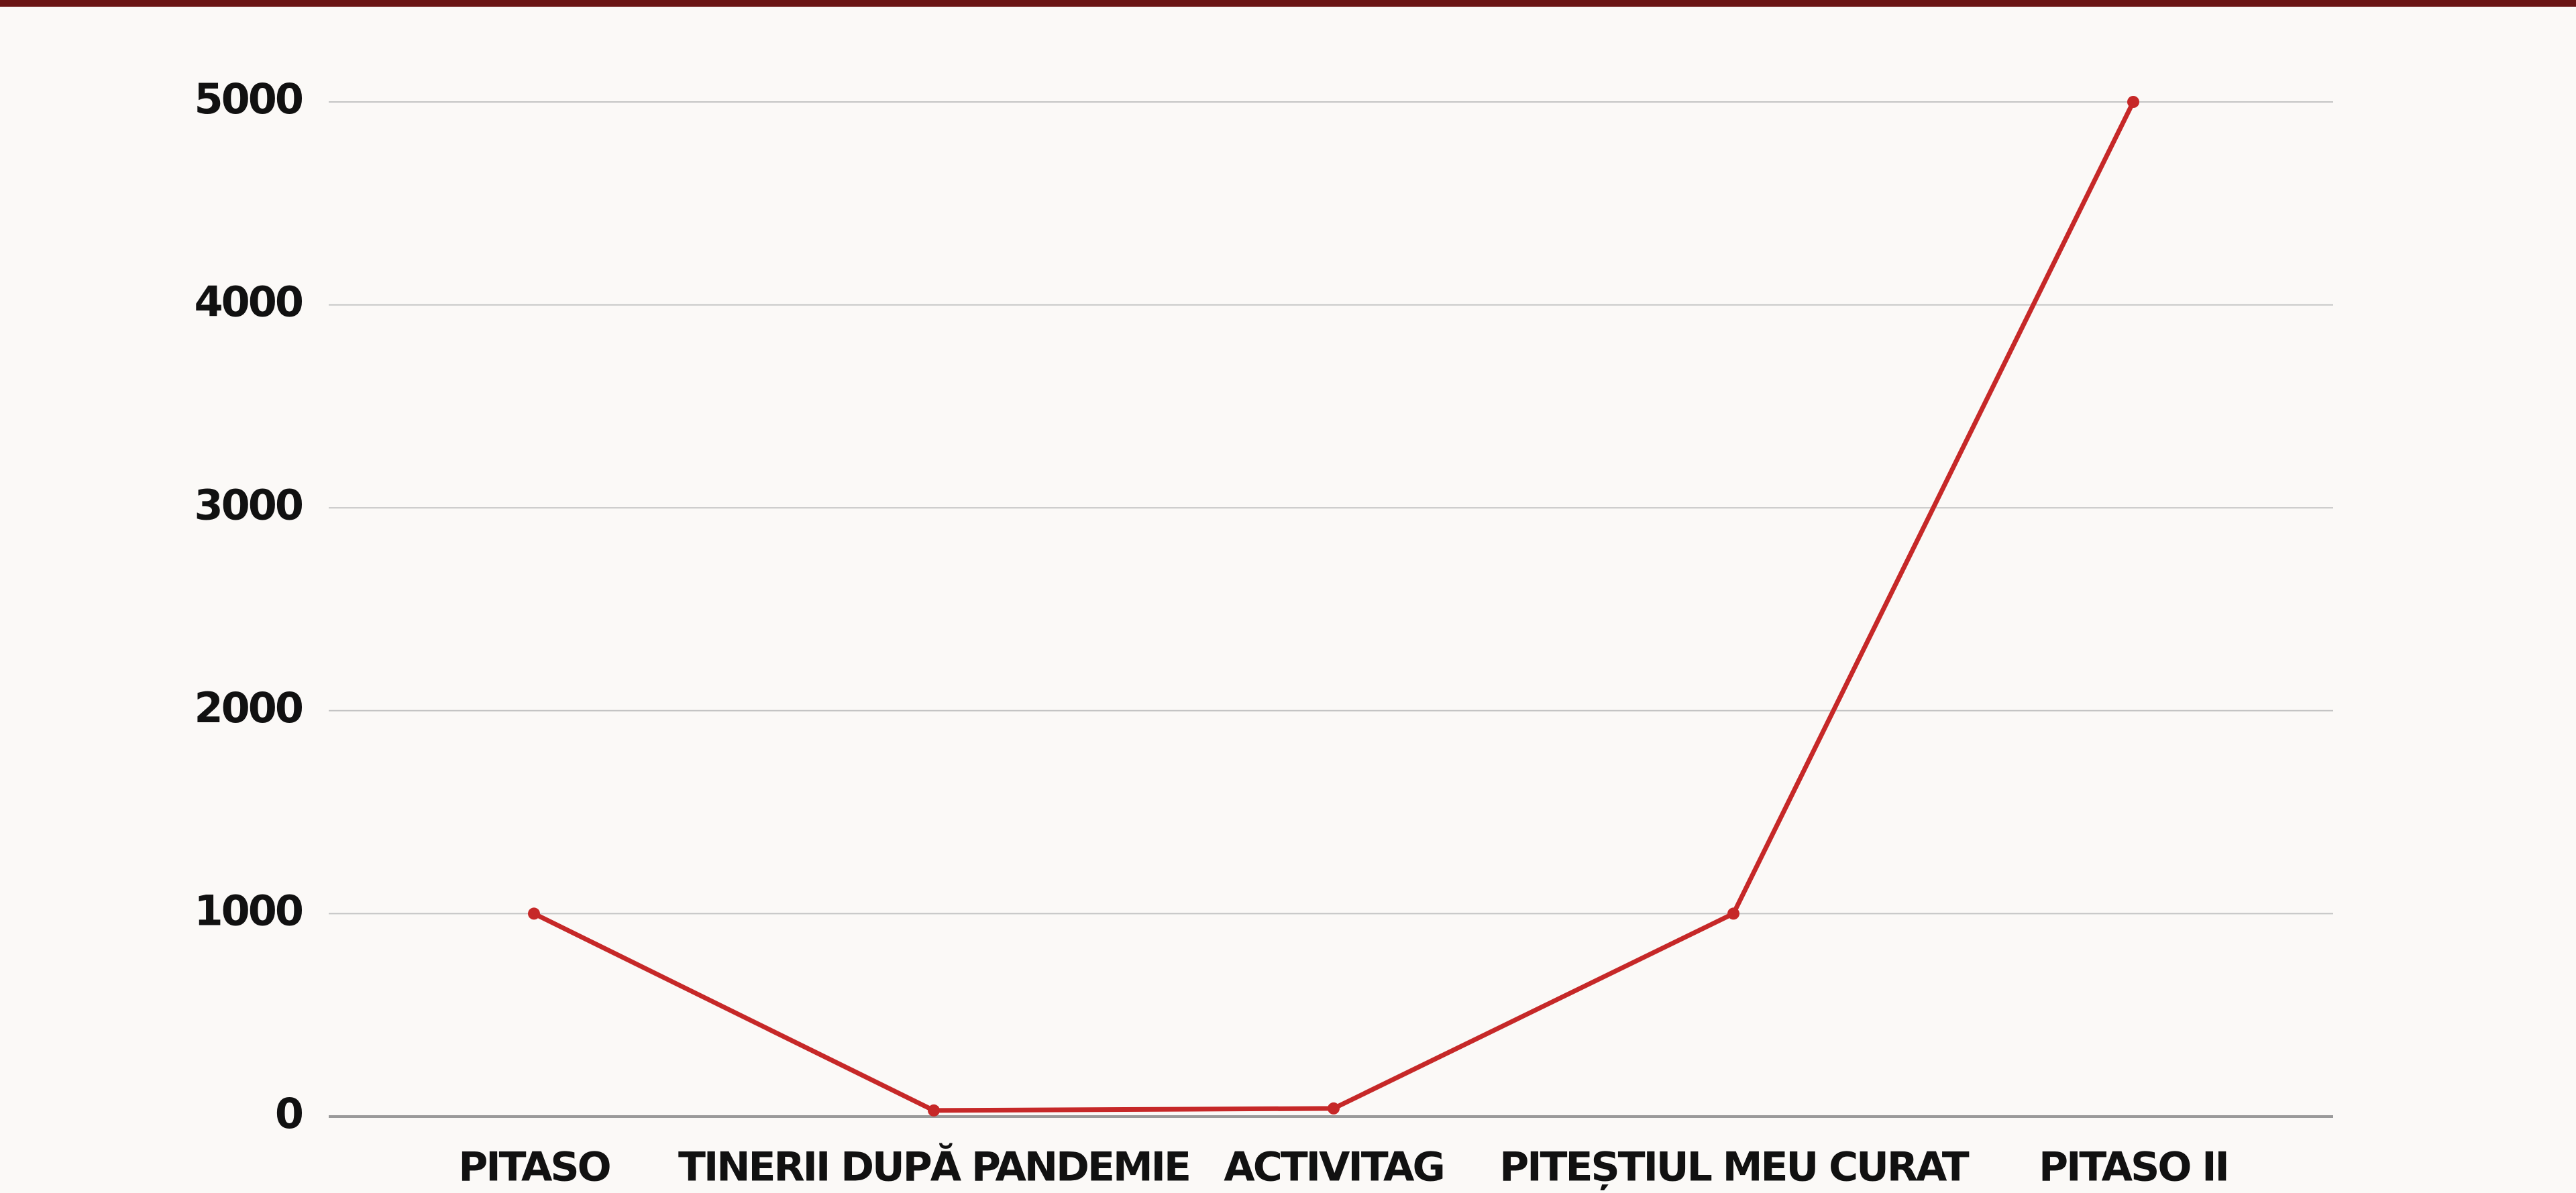 The width and height of the screenshot is (2576, 1193). I want to click on x-tick-label: ACTIVITAG, so click(1333, 1167).